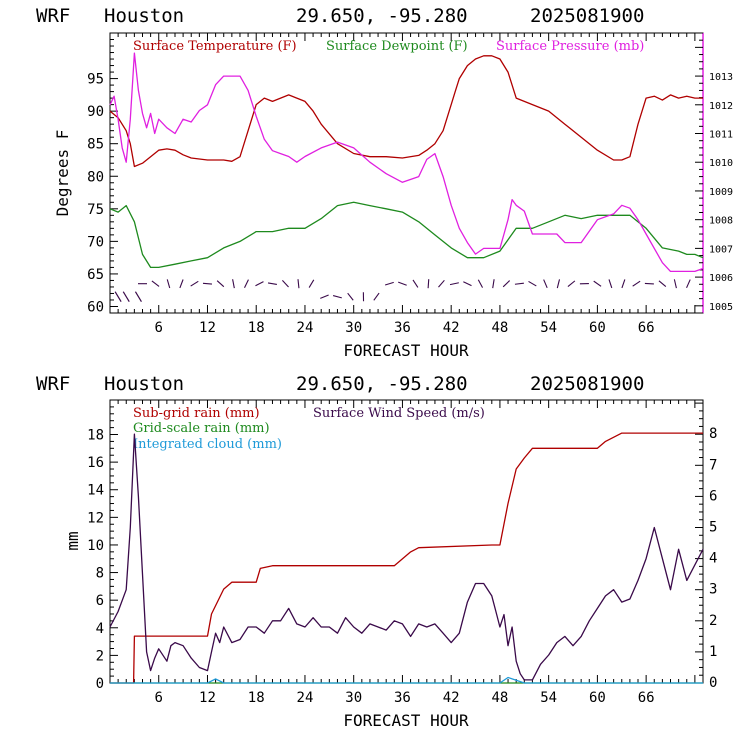 The height and width of the screenshot is (740, 740). What do you see at coordinates (402, 291) in the screenshot?
I see `wind-barbs-group` at bounding box center [402, 291].